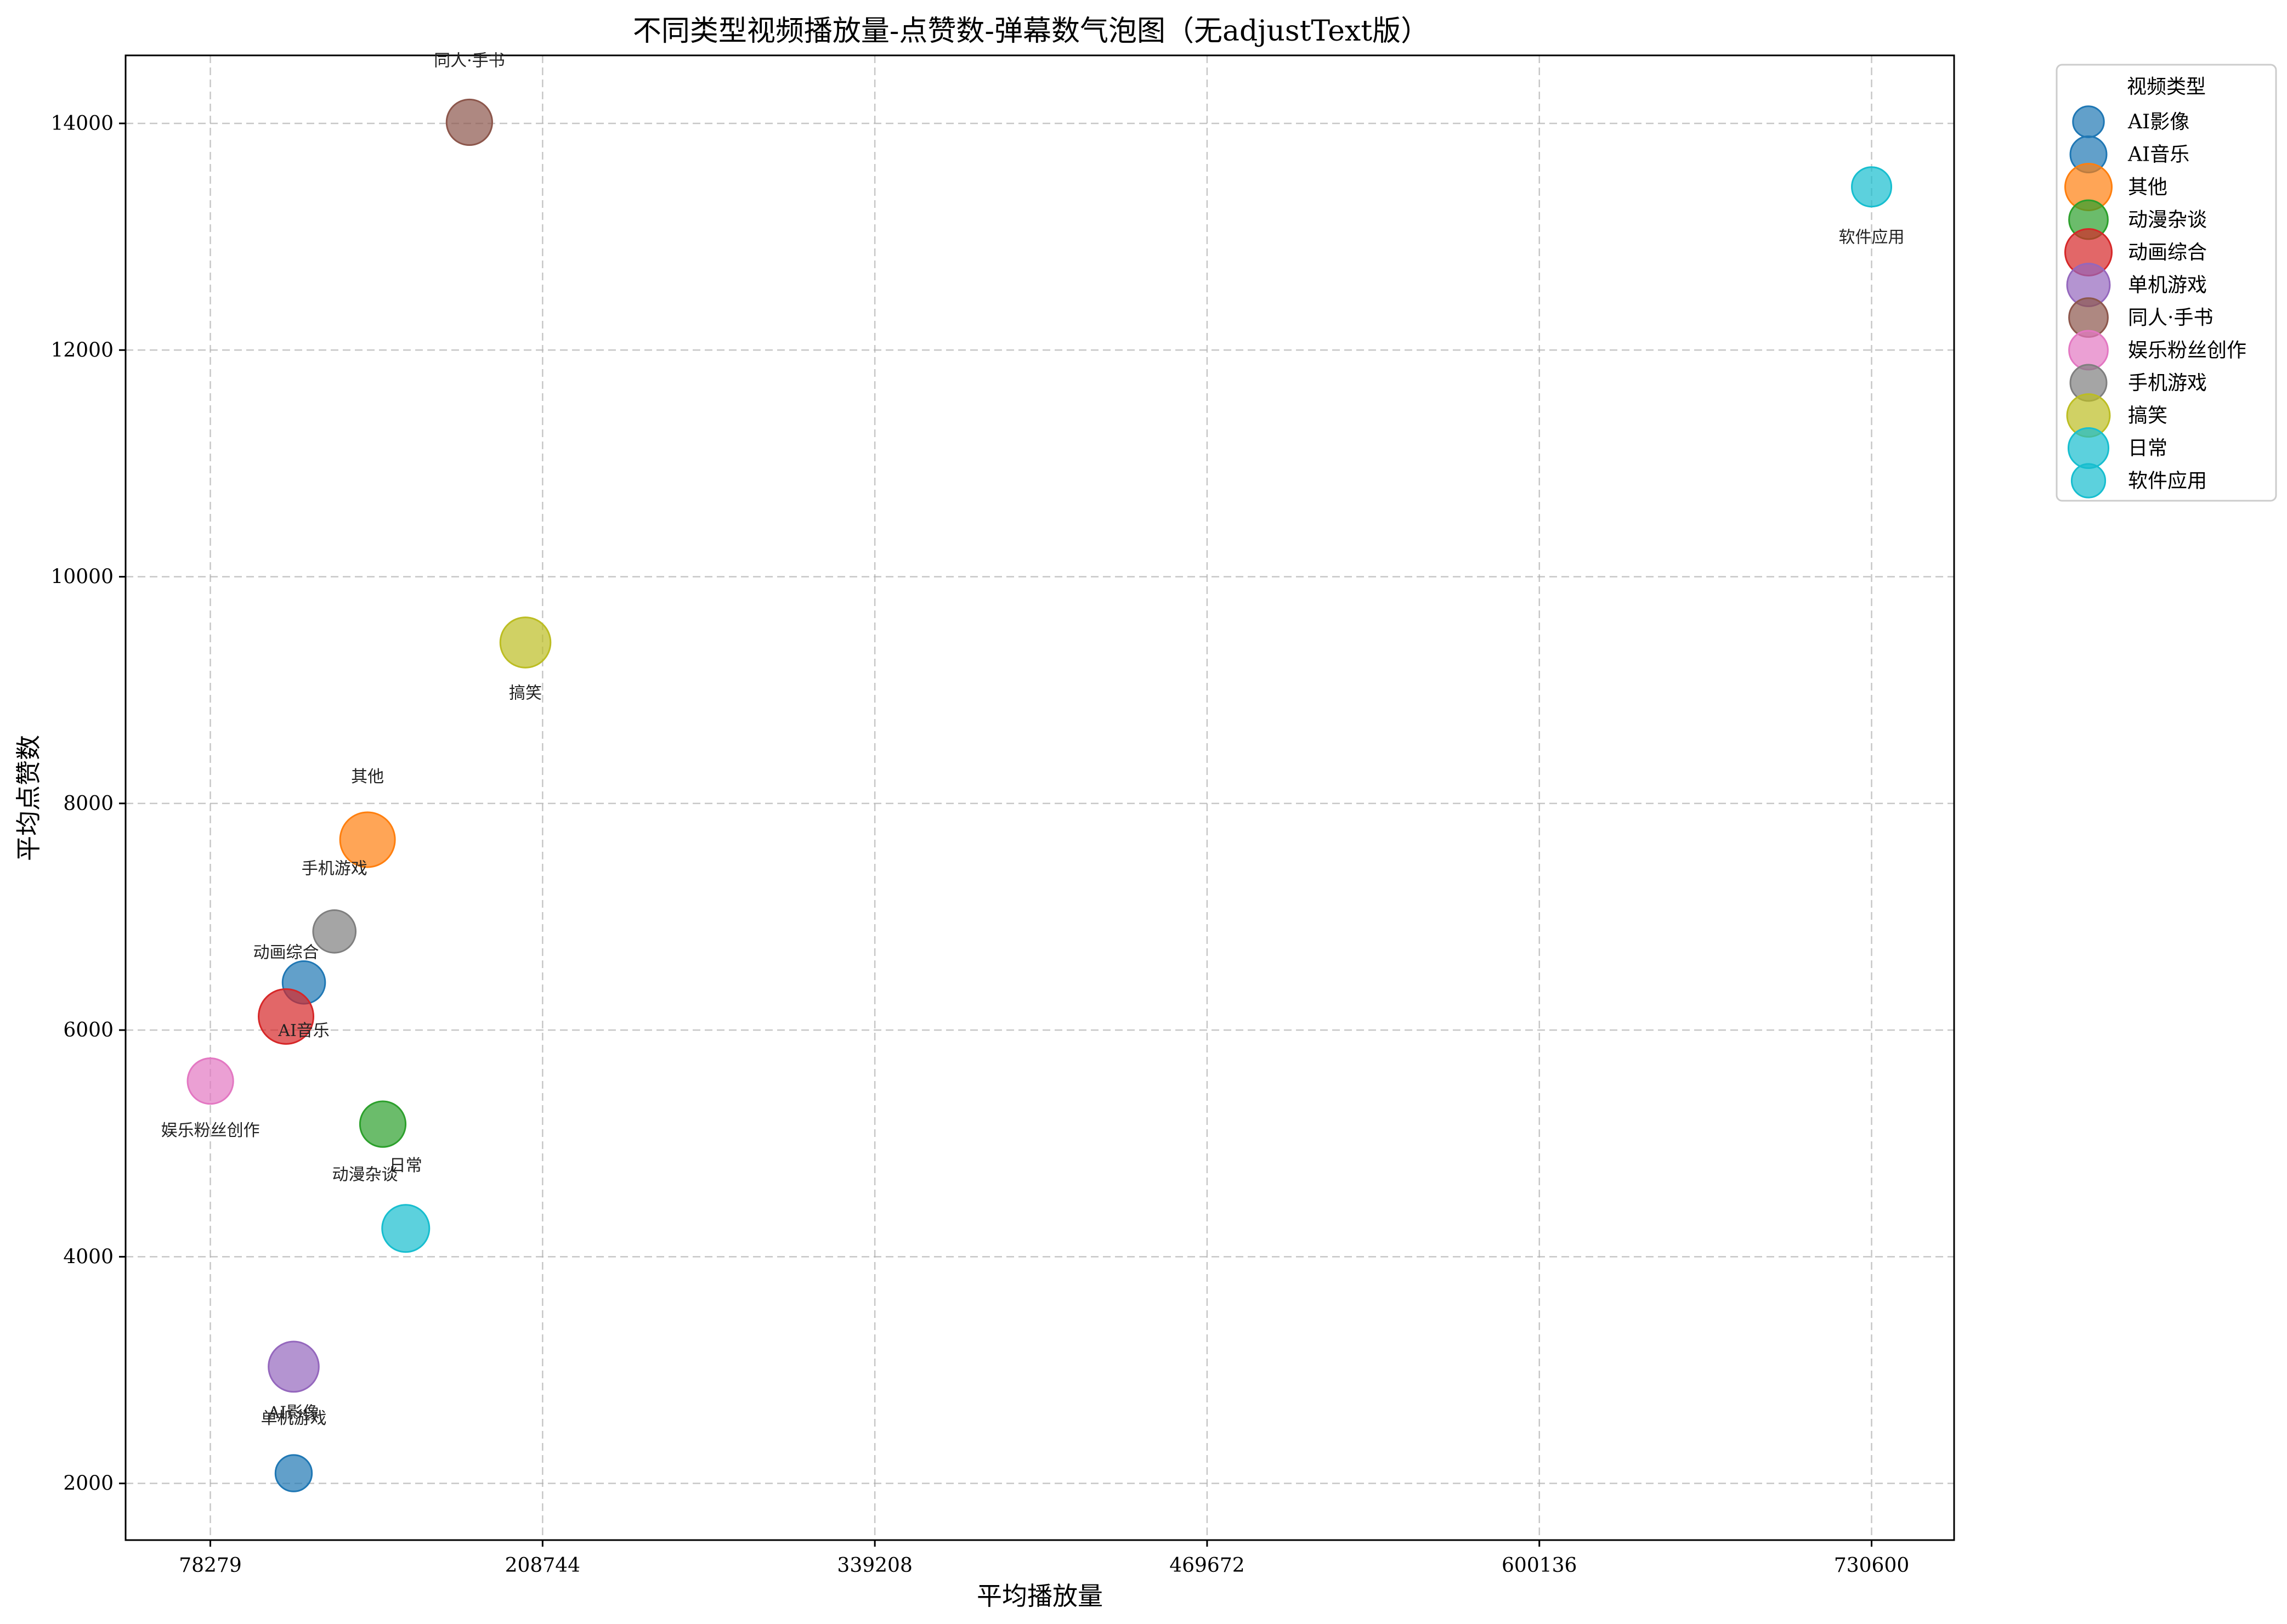 The height and width of the screenshot is (1624, 2287). Describe the element at coordinates (2167, 252) in the screenshot. I see `legend-entry-label: 动画综合` at that location.